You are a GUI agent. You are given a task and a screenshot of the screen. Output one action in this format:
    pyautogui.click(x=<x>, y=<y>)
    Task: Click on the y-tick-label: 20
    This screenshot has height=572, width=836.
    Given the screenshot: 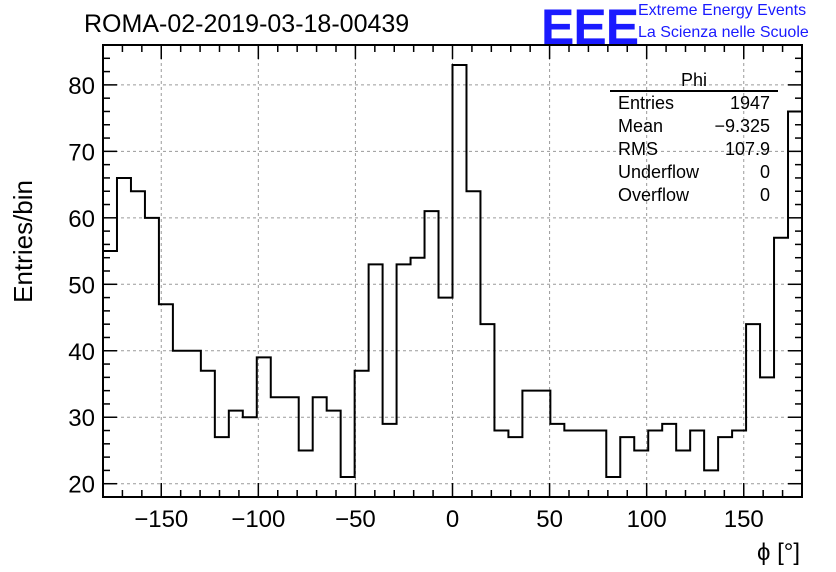 What is the action you would take?
    pyautogui.click(x=81, y=485)
    